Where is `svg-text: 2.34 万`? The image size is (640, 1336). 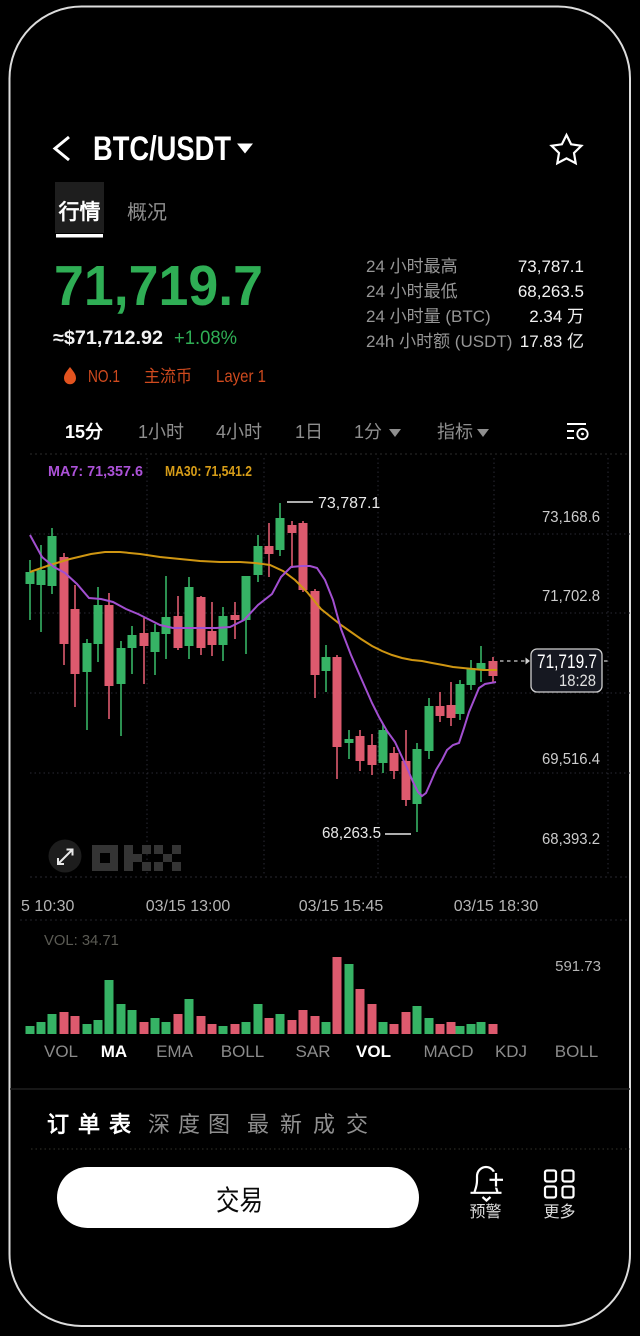 svg-text: 2.34 万 is located at coordinates (556, 316).